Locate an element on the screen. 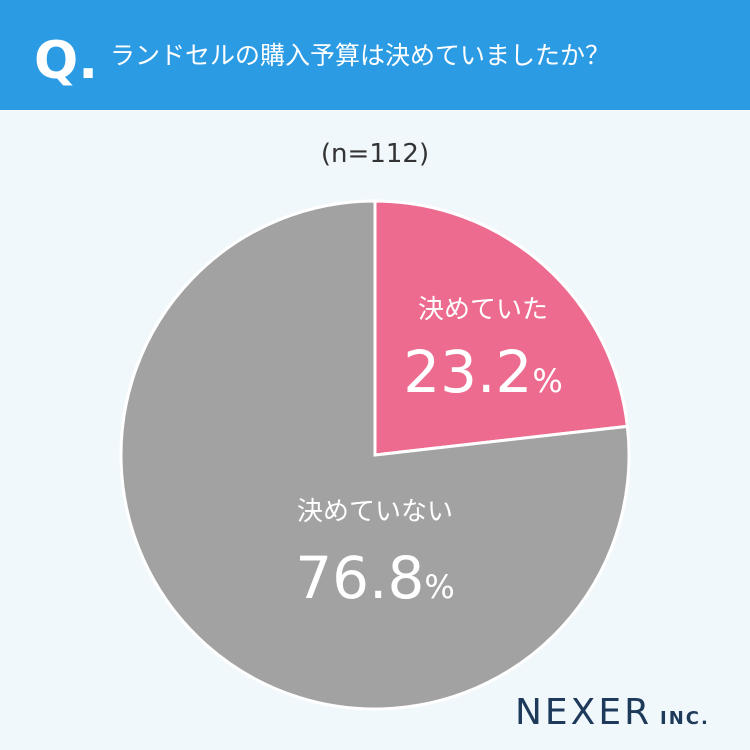 The height and width of the screenshot is (750, 750). pie-slice is located at coordinates (501, 328).